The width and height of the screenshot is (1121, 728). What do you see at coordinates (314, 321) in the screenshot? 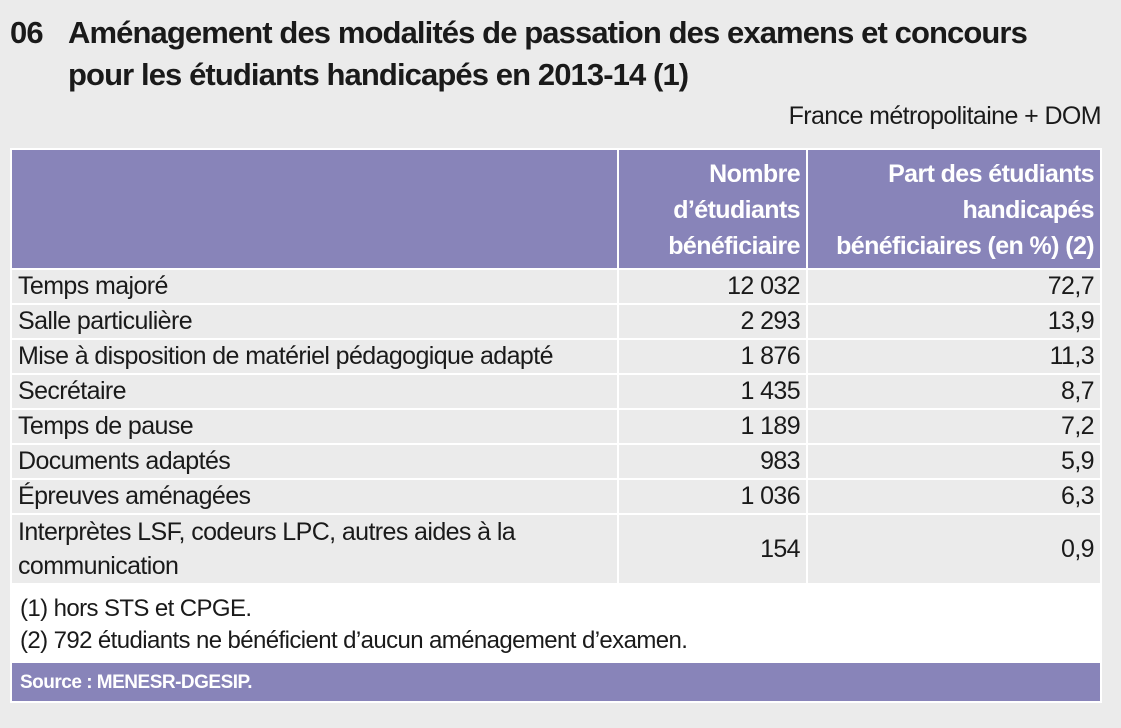
I see `row-label: Salle particulière` at bounding box center [314, 321].